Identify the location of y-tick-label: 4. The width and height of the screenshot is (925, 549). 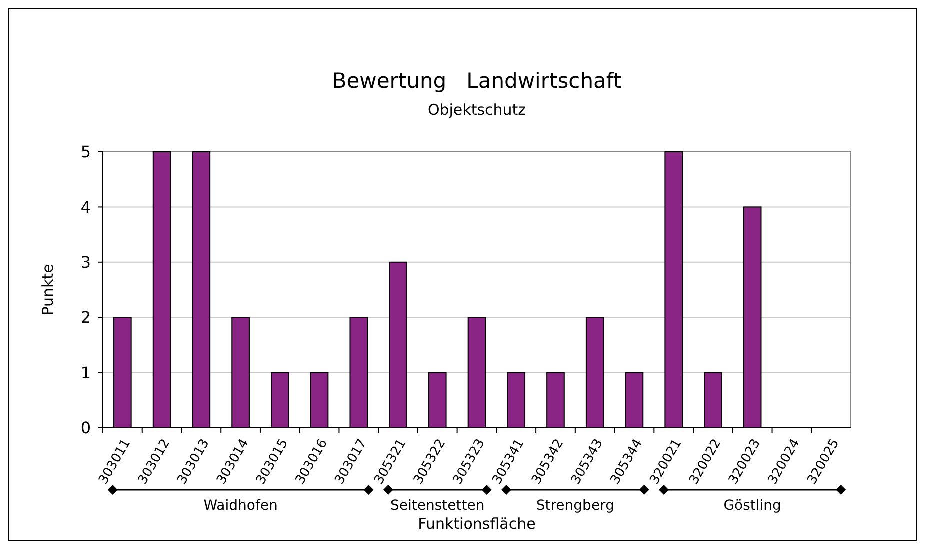
(85, 207).